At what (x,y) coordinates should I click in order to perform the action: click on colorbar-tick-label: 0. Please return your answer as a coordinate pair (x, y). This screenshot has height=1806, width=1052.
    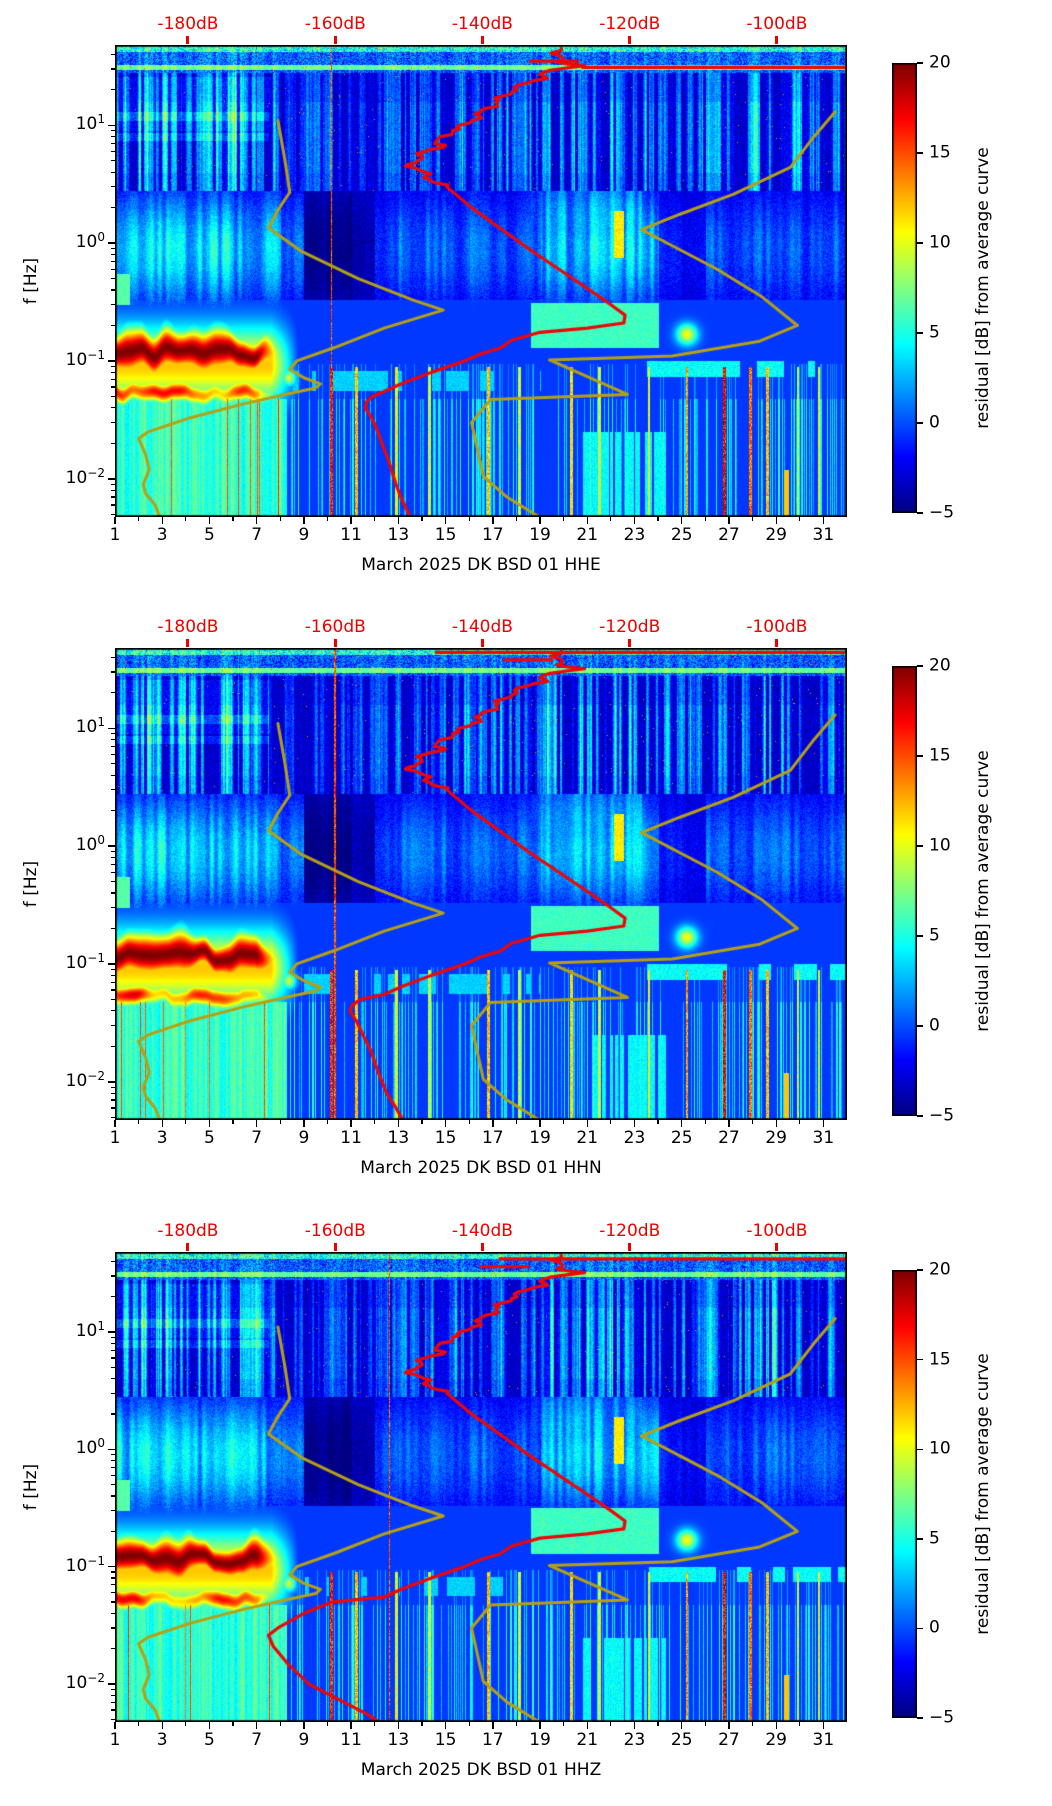
    Looking at the image, I should click on (934, 1627).